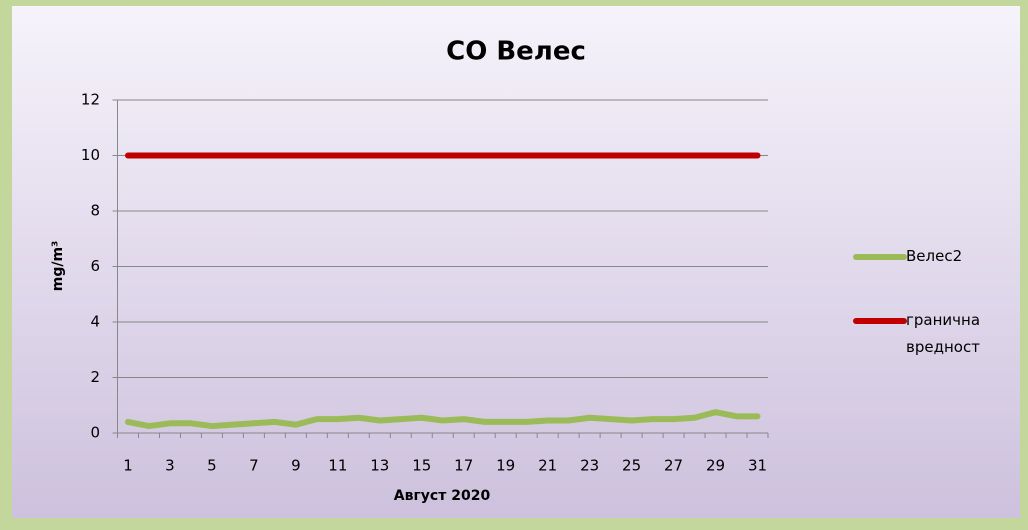 The width and height of the screenshot is (1028, 530). Describe the element at coordinates (421, 466) in the screenshot. I see `x-tick-label: 15` at that location.